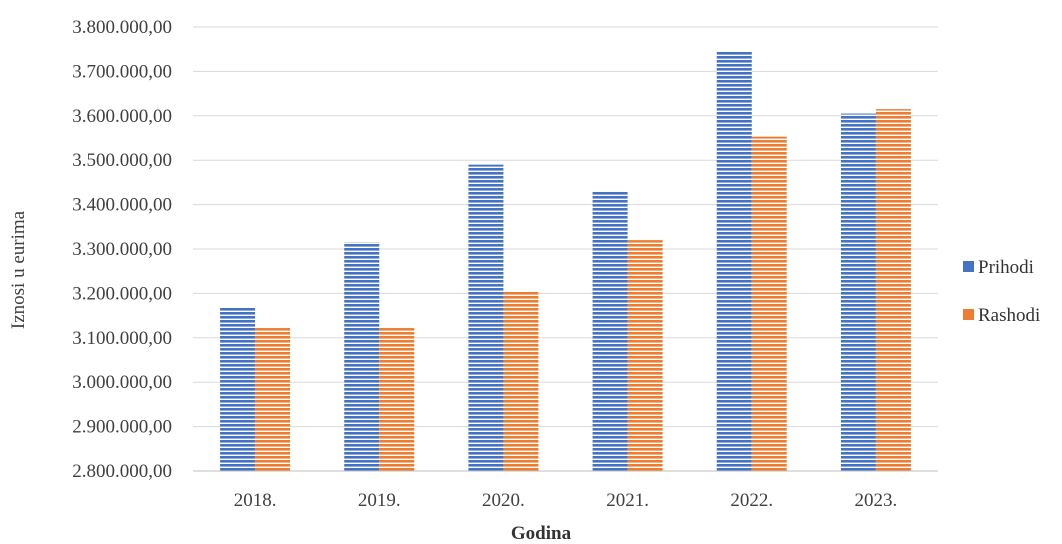 The width and height of the screenshot is (1062, 544). What do you see at coordinates (122, 160) in the screenshot?
I see `y-tick-label: 3.500.000,00` at bounding box center [122, 160].